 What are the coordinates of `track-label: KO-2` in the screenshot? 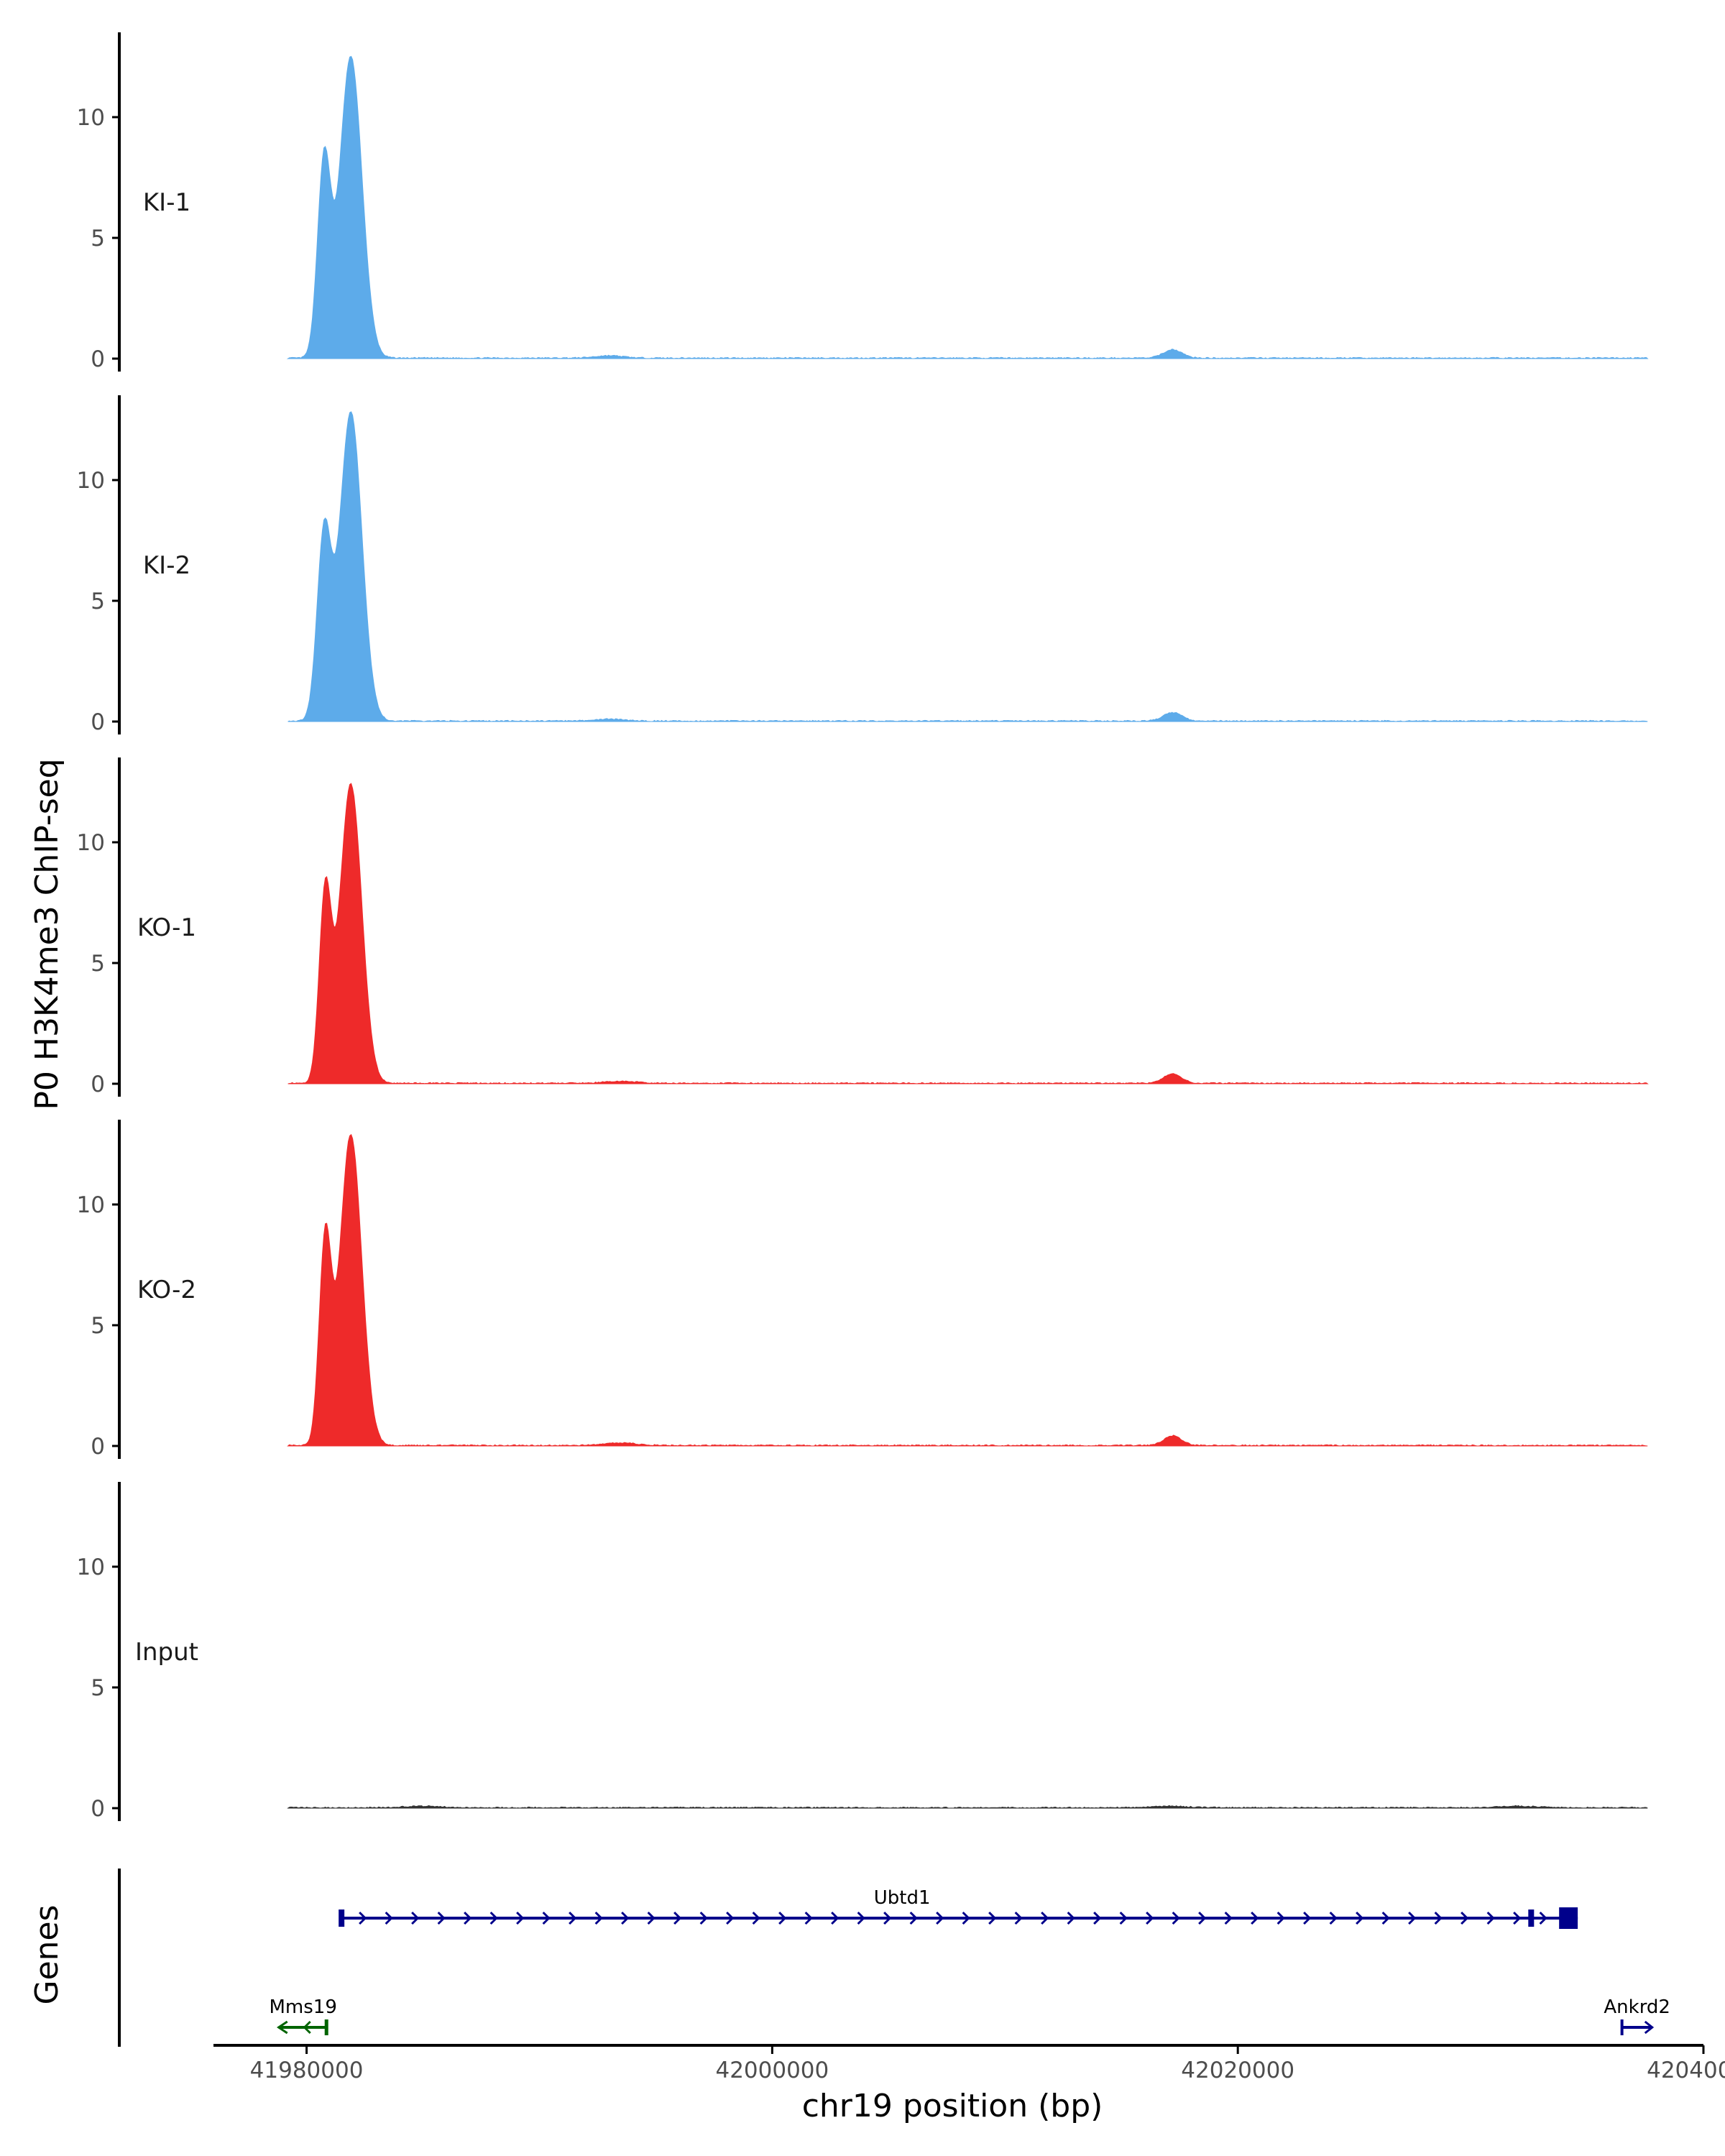 It's located at (166, 1290).